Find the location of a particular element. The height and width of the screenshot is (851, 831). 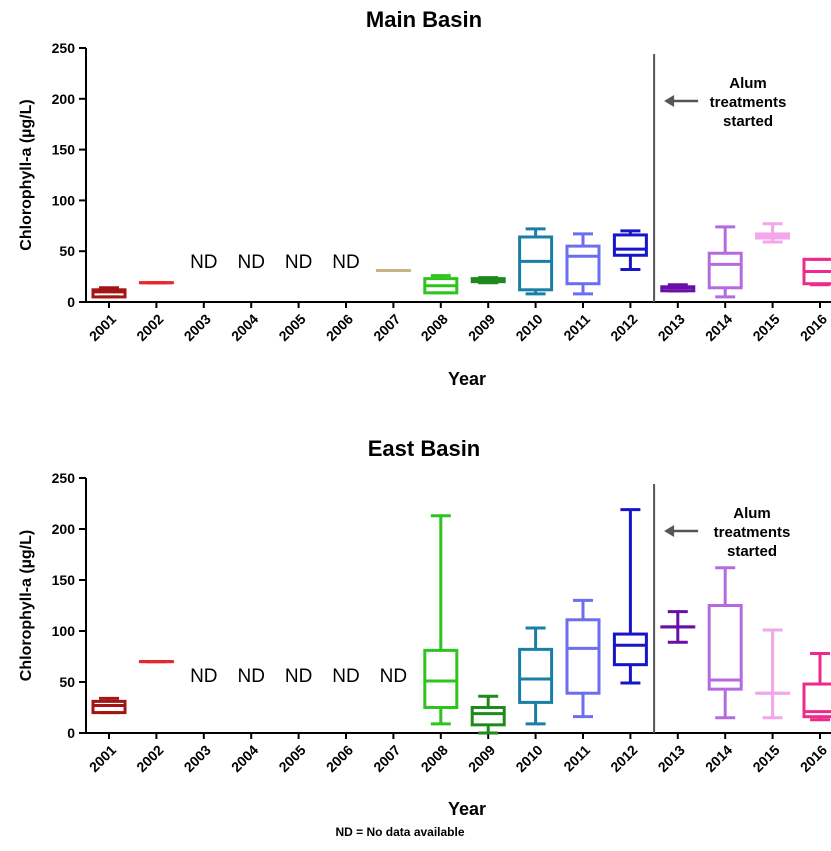

footnote: ND = No data available is located at coordinates (399, 832).